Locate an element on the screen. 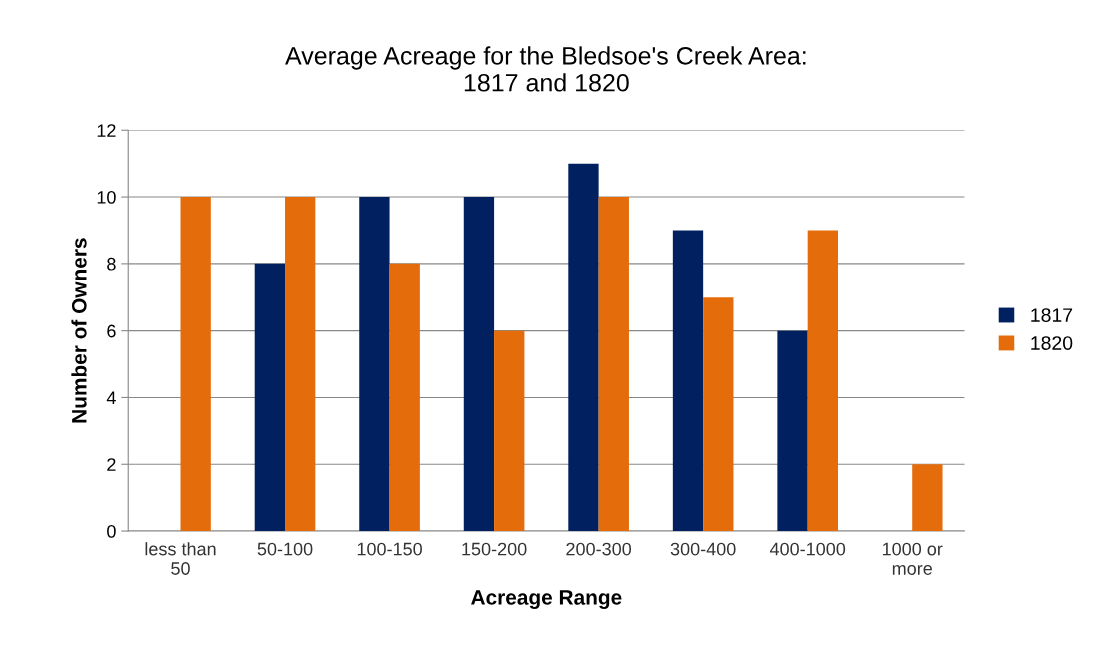  y-tick-label: 12 is located at coordinates (106, 130).